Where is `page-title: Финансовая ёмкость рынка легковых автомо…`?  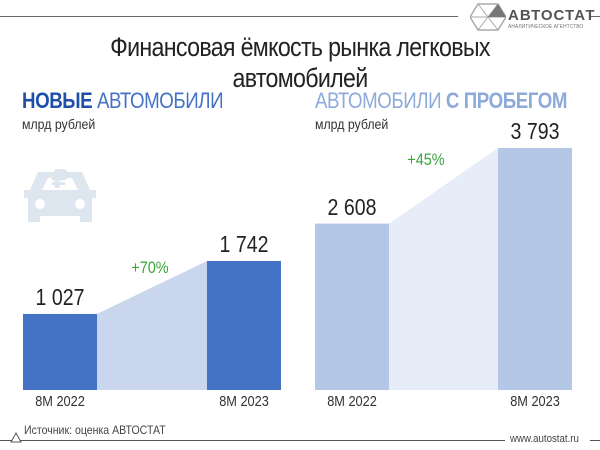 page-title: Финансовая ёмкость рынка легковых автомо… is located at coordinates (300, 62).